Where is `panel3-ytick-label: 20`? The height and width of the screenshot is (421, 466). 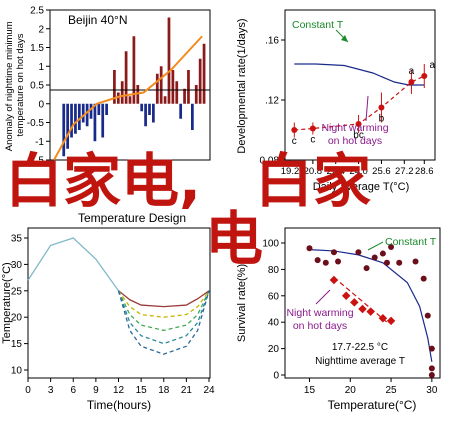
panel3-ytick-label: 20 is located at coordinates (17, 318).